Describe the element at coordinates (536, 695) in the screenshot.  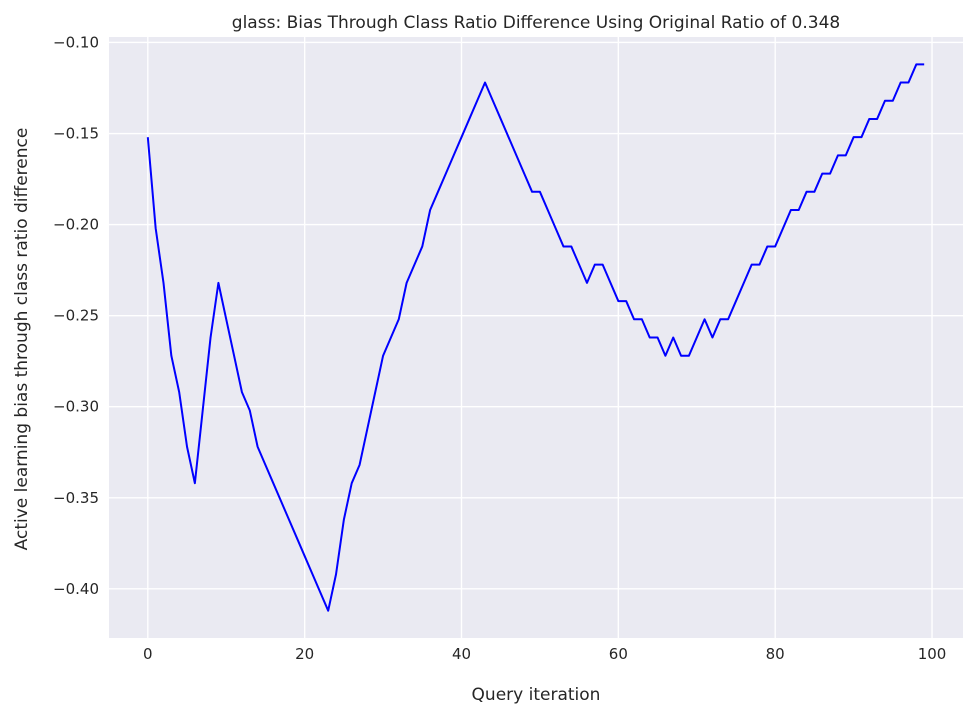
I see `x-axis-label: Query iteration` at that location.